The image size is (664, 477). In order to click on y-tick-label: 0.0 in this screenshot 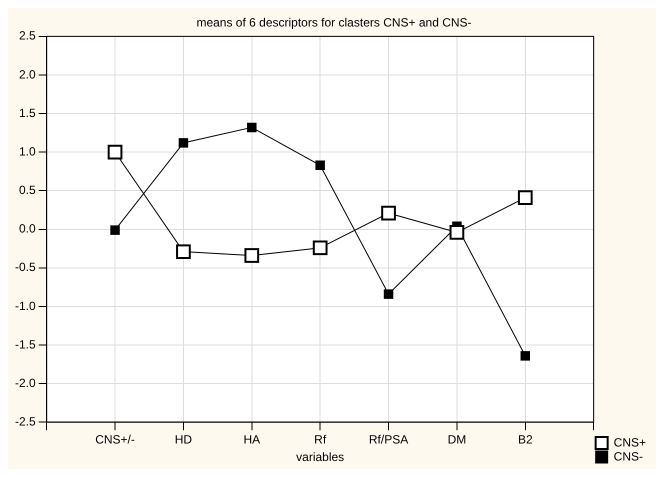, I will do `click(27, 229)`.